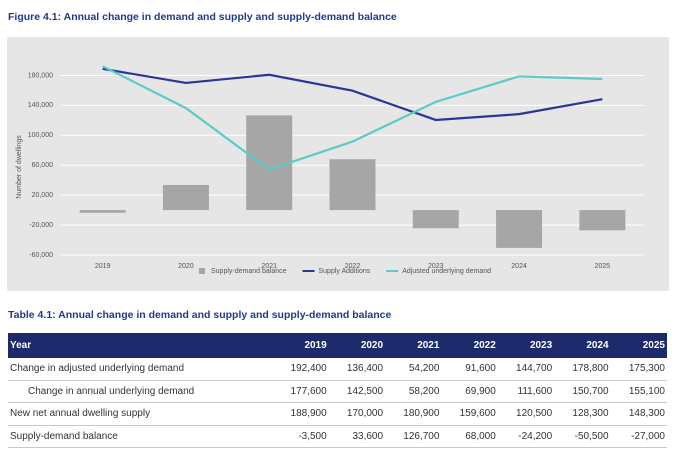 The width and height of the screenshot is (677, 453). Describe the element at coordinates (40, 135) in the screenshot. I see `y-tick-label: 100,000` at that location.